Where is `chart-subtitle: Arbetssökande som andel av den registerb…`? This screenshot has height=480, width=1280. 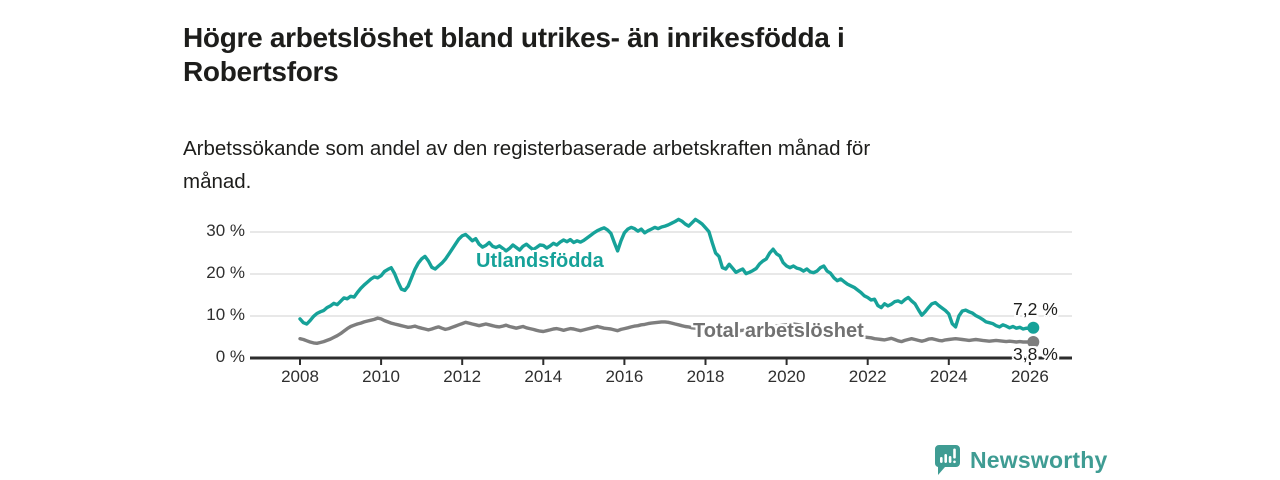
chart-subtitle: Arbetssökande som andel av den registerb… is located at coordinates (527, 164).